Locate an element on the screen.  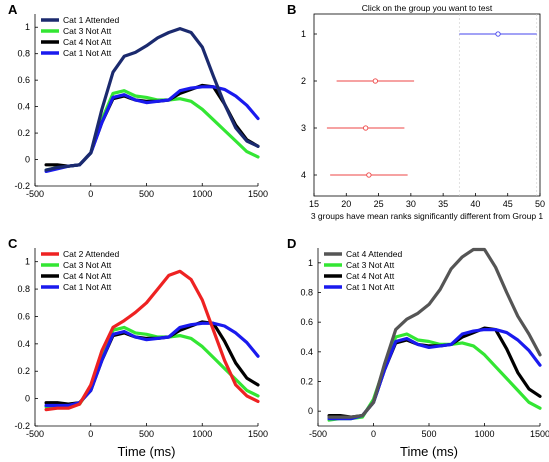
legend-label: Cat 4 Attended is located at coordinates (374, 254).